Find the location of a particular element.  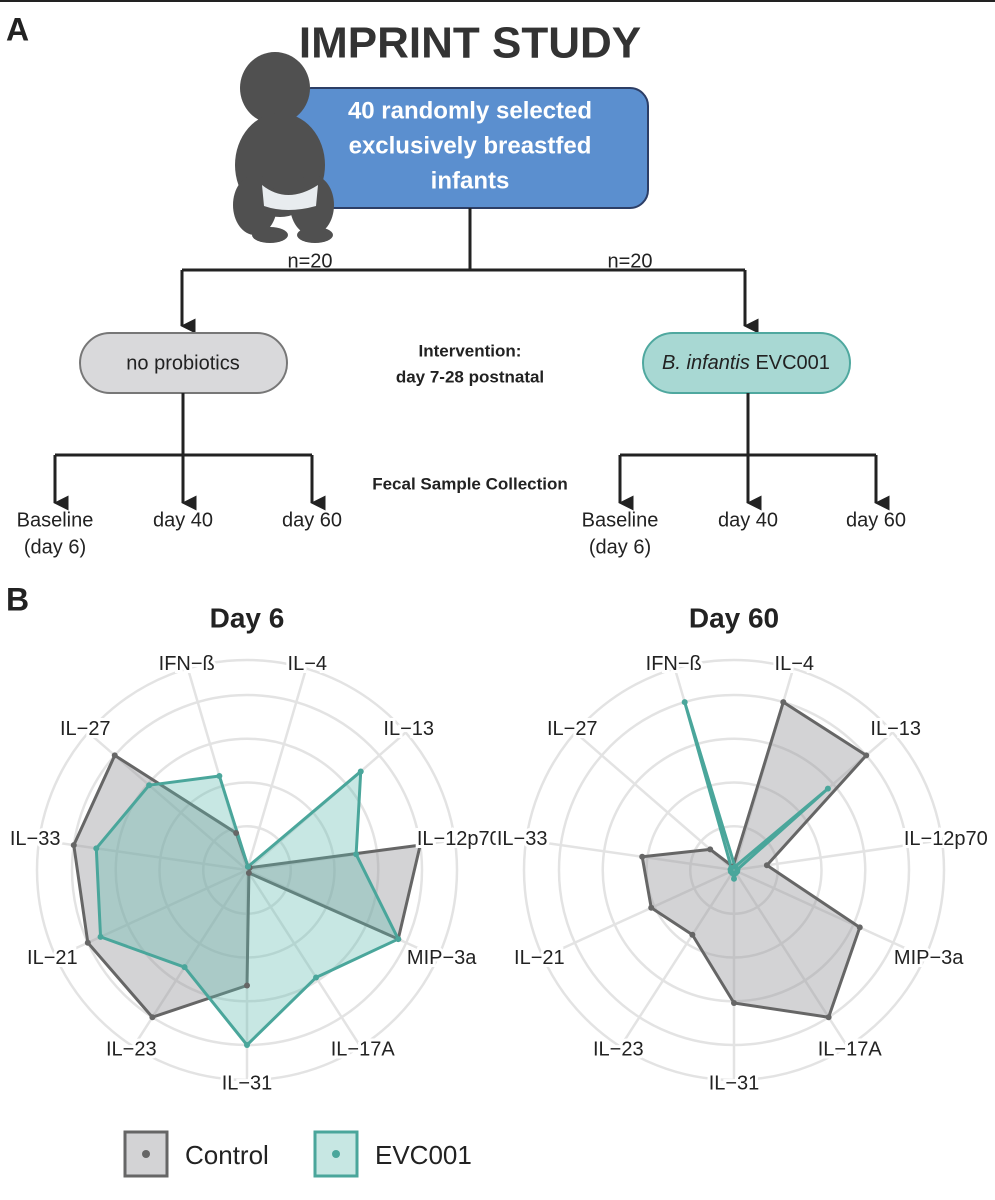

arm-label-italic: B. infantis is located at coordinates (706, 363).